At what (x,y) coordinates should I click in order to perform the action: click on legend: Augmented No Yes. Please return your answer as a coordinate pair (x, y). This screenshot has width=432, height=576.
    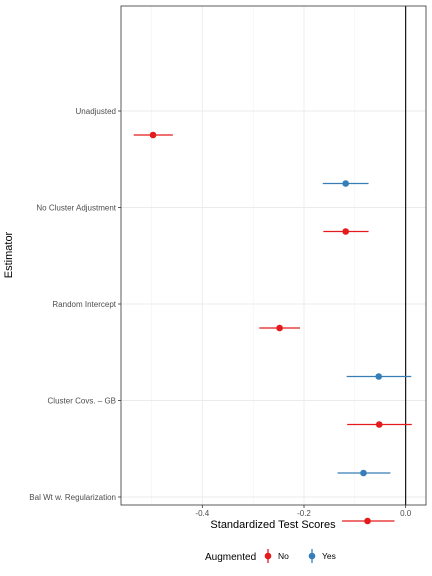
    Looking at the image, I should click on (270, 556).